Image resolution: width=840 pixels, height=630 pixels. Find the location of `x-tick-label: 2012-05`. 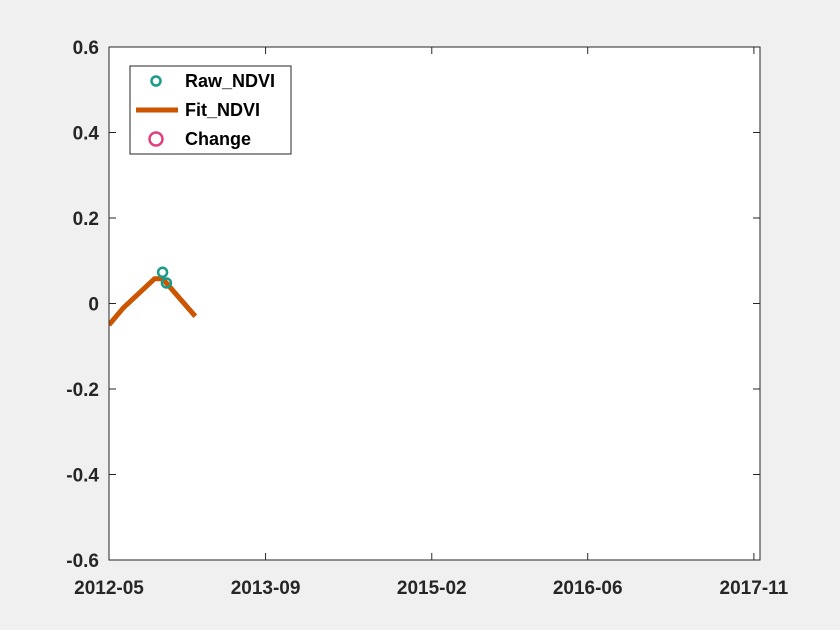

x-tick-label: 2012-05 is located at coordinates (109, 588).